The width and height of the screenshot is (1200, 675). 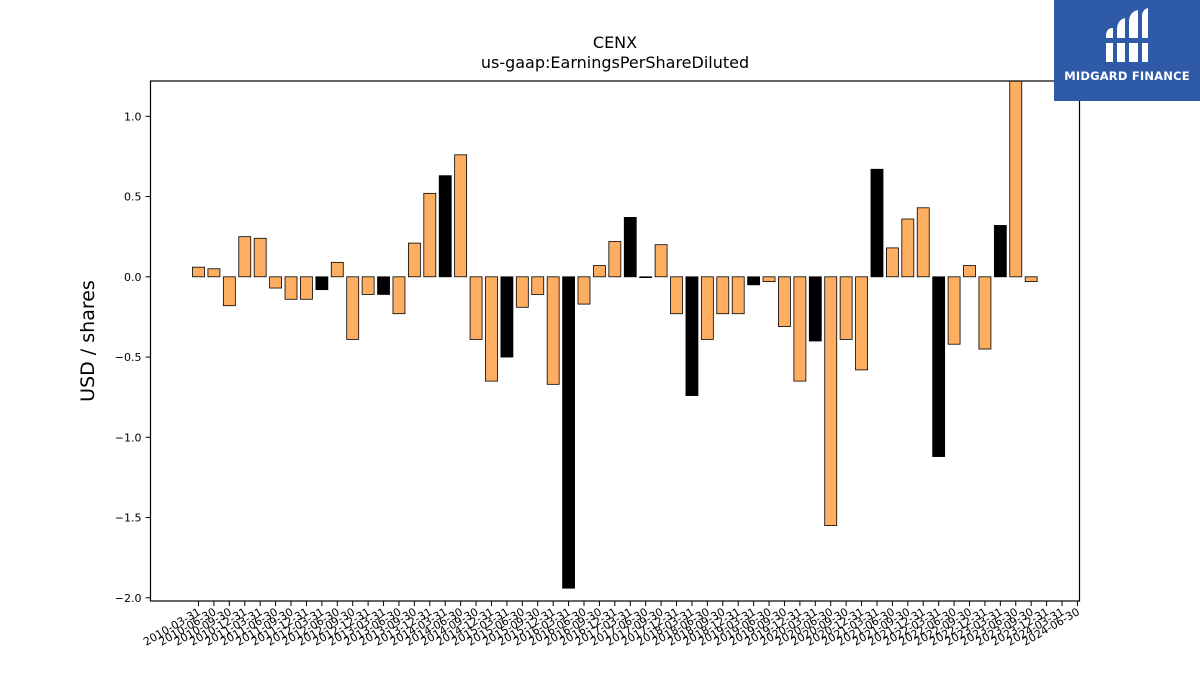 What do you see at coordinates (128, 518) in the screenshot?
I see `y-tick-label: −1.5` at bounding box center [128, 518].